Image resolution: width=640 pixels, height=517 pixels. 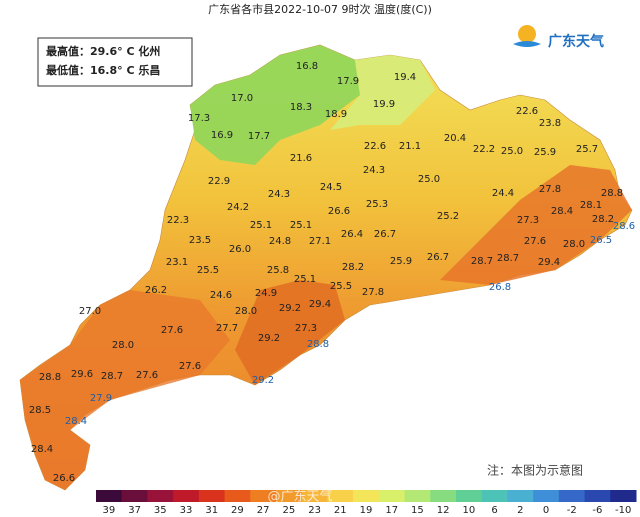 What do you see at coordinates (405, 77) in the screenshot?
I see `station-temp: 19.4` at bounding box center [405, 77].